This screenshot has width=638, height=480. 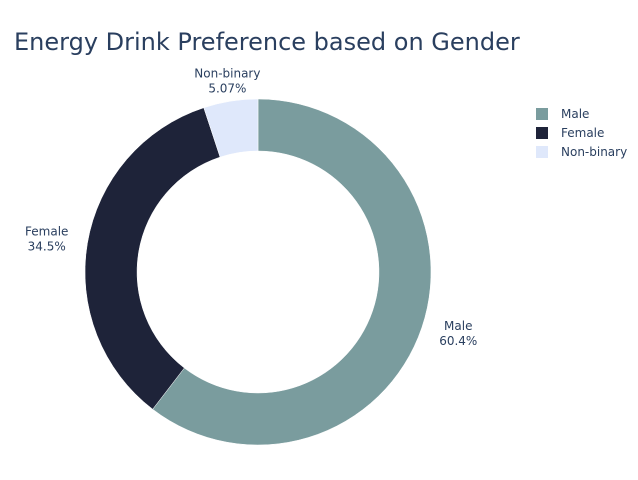 I want to click on legend-swatch-female, so click(x=542, y=133).